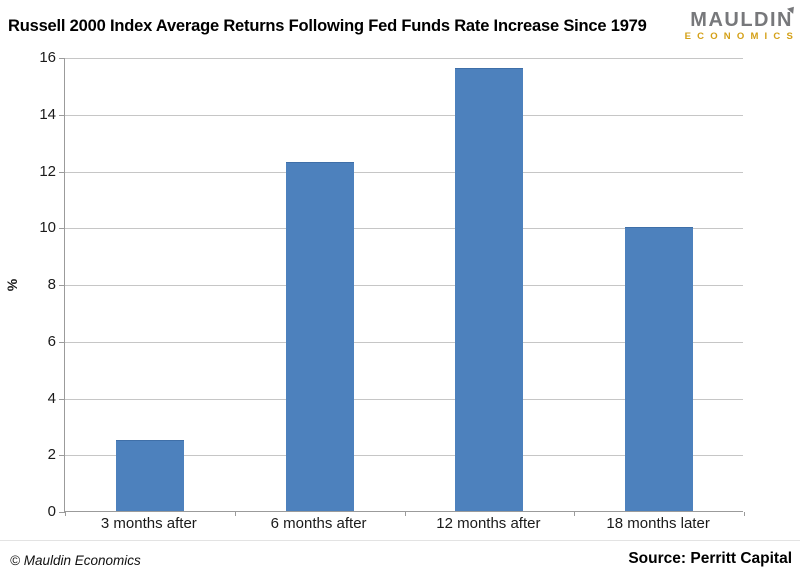  I want to click on y-tick-label-14: 14, so click(47, 114).